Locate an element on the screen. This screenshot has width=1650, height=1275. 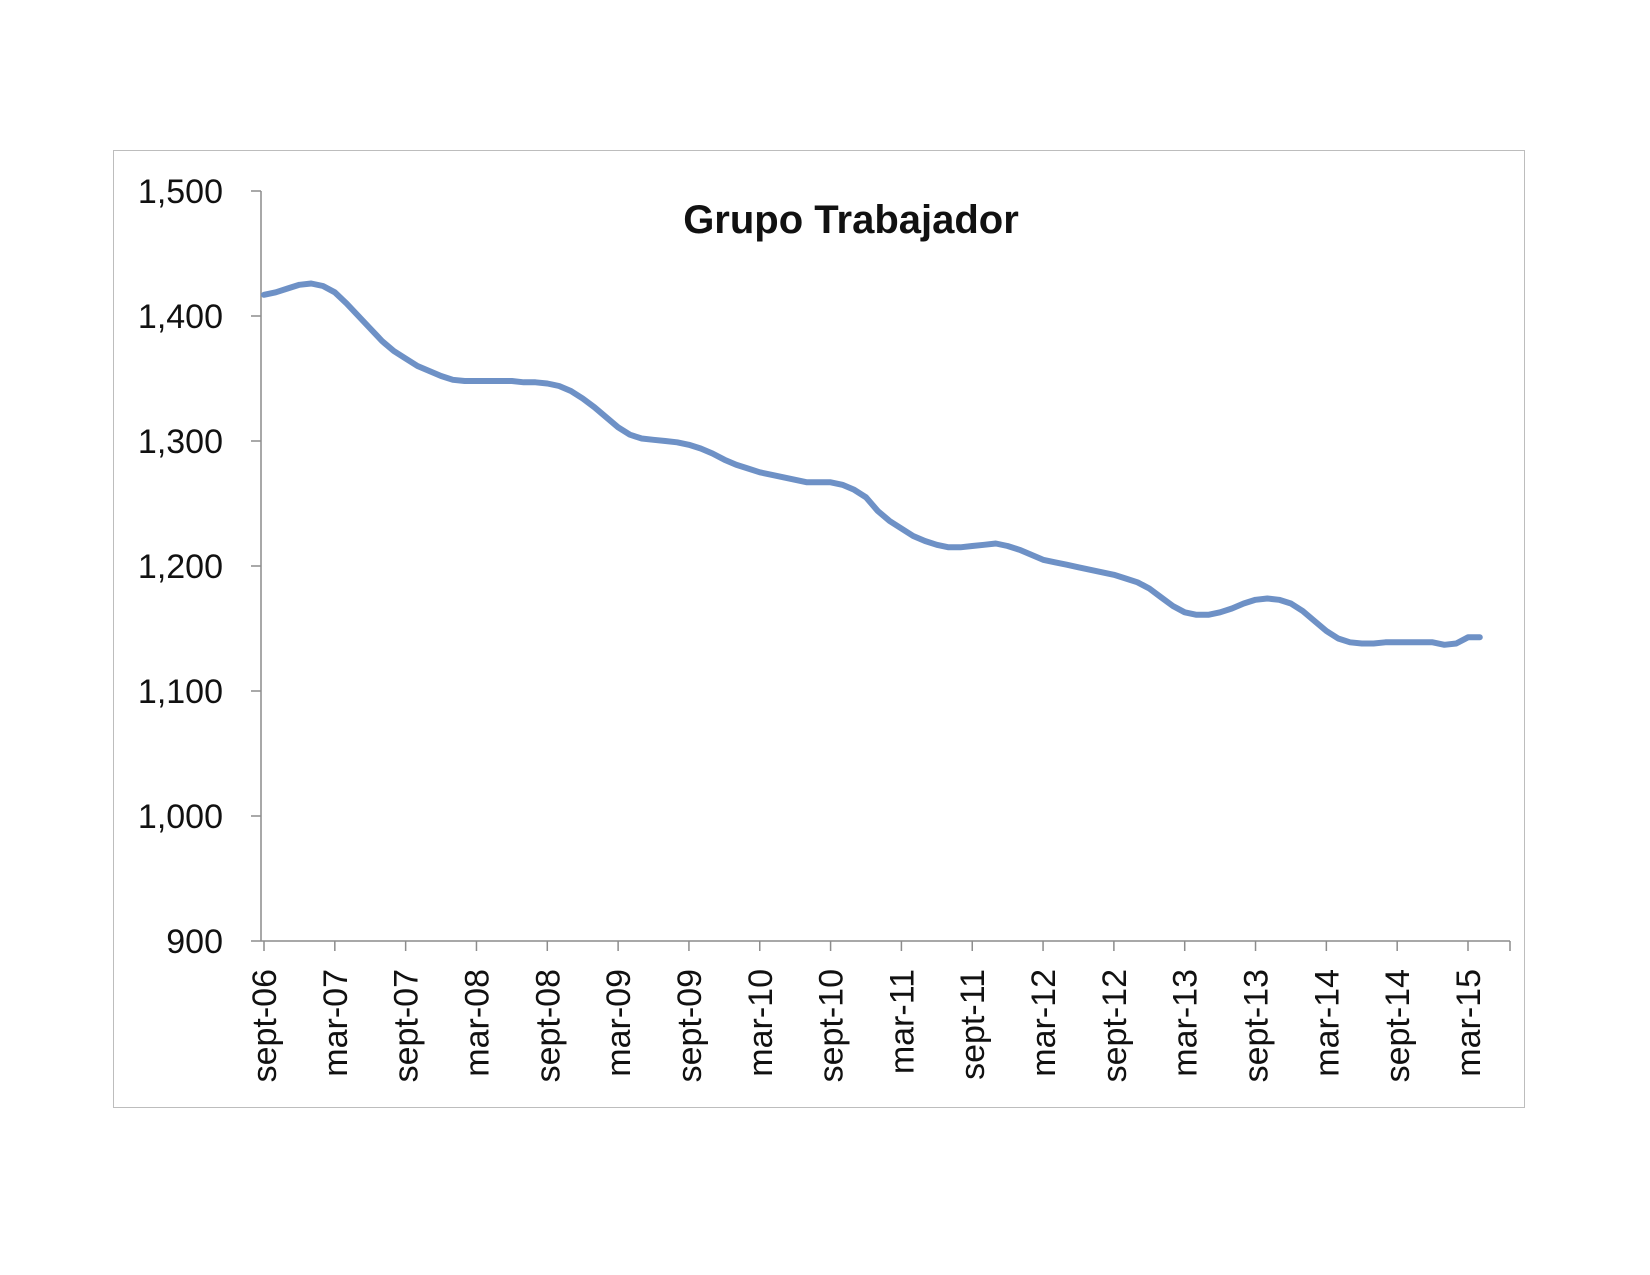
y-tick-label: 1,300 is located at coordinates (180, 442).